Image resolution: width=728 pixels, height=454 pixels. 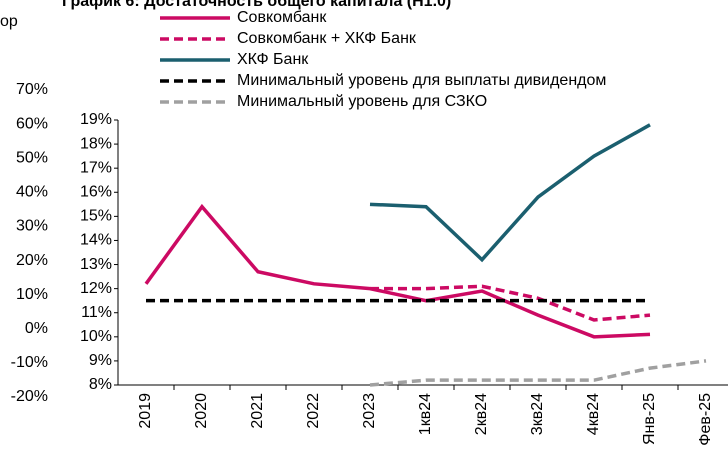 I want to click on x-tick-label: 2020, so click(x=201, y=411).